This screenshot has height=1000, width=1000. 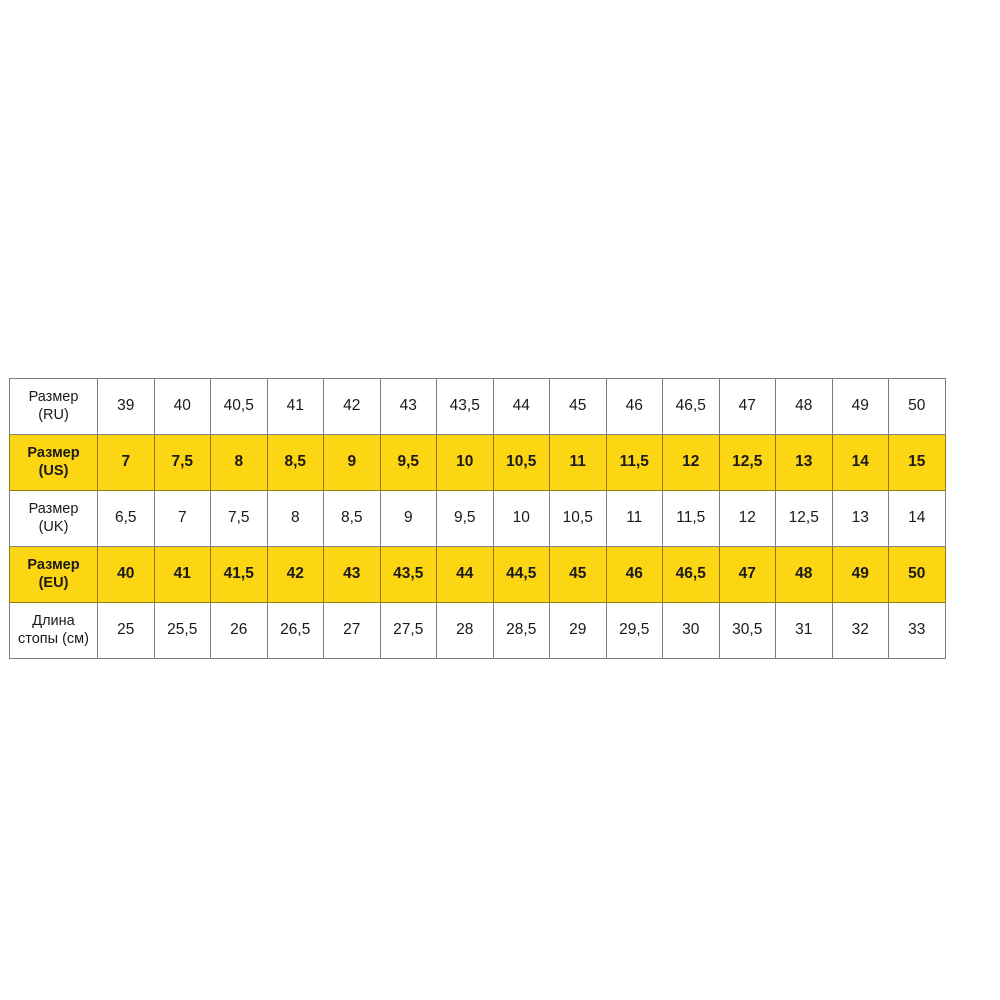 I want to click on cell-foot-length-6: 28, so click(x=465, y=630).